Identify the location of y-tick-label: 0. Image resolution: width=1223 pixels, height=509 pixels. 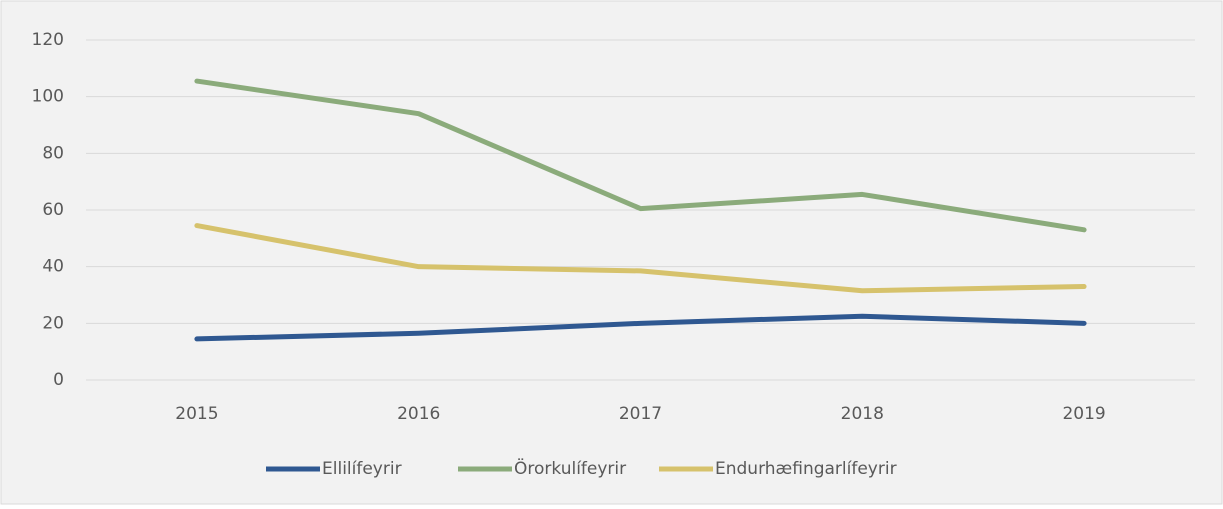
(58, 380).